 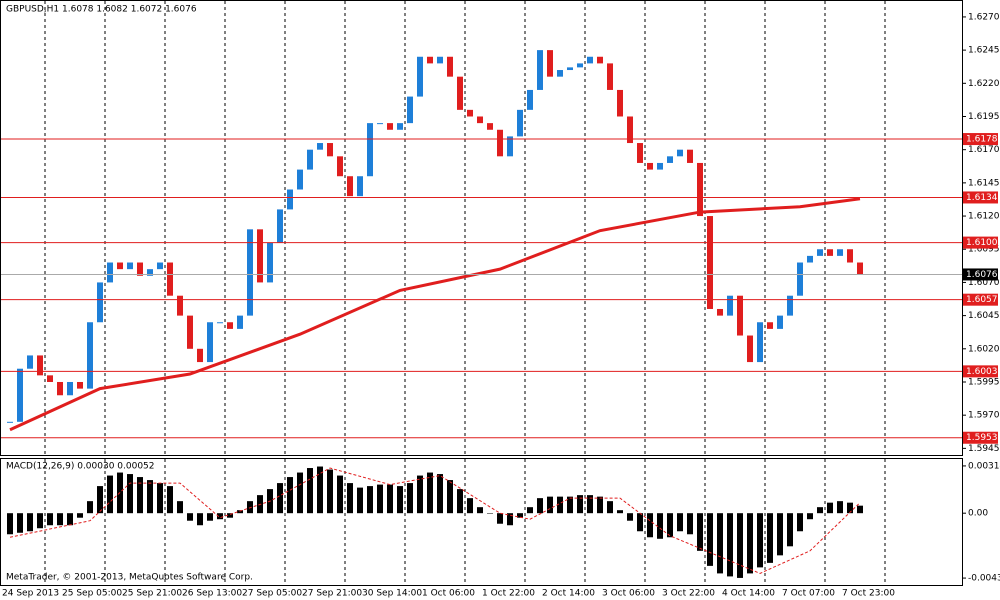 What do you see at coordinates (448, 594) in the screenshot?
I see `x-tick-label: 1 Oct 06:00` at bounding box center [448, 594].